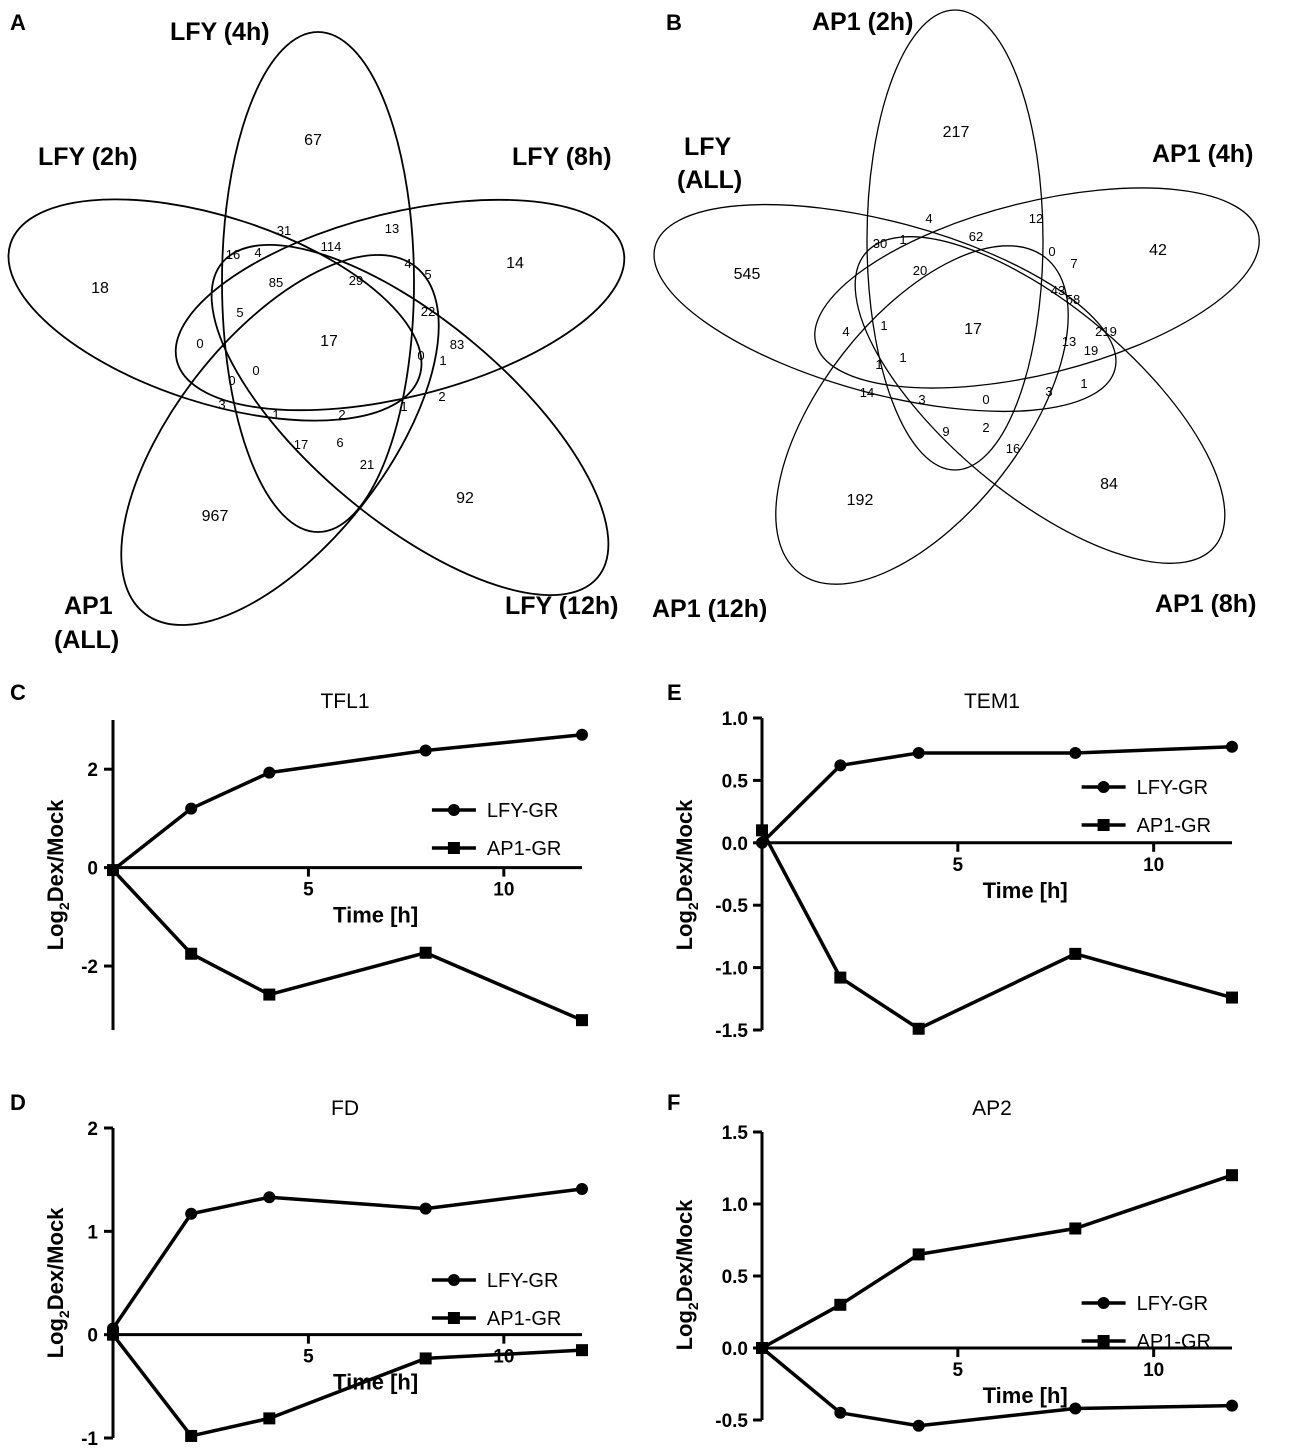 This screenshot has height=1448, width=1289. I want to click on venn-region-count: 17, so click(329, 341).